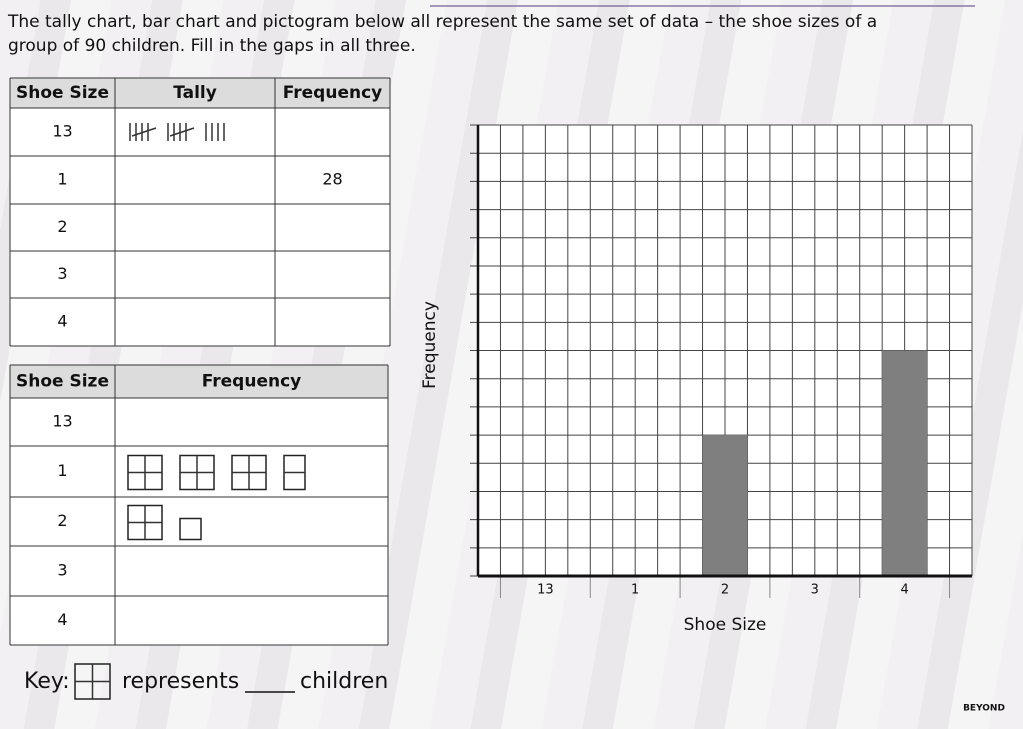  What do you see at coordinates (725, 625) in the screenshot?
I see `x-axis-label: Shoe Size` at bounding box center [725, 625].